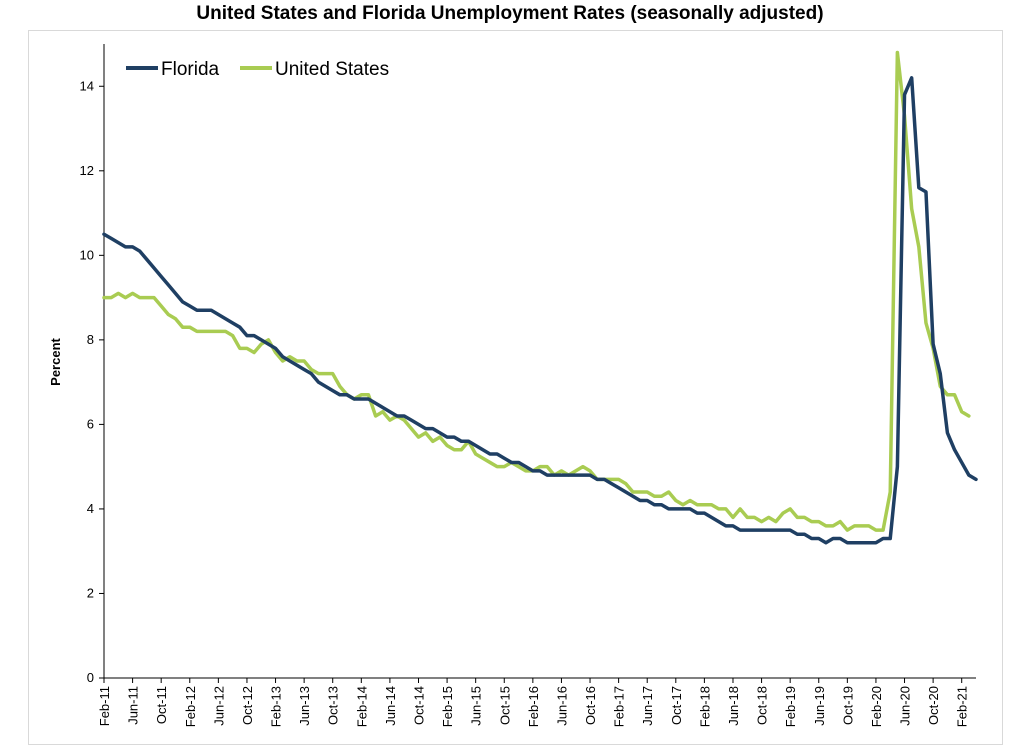 The image size is (1020, 750). Describe the element at coordinates (619, 706) in the screenshot. I see `x-tick-label: Feb-17` at that location.